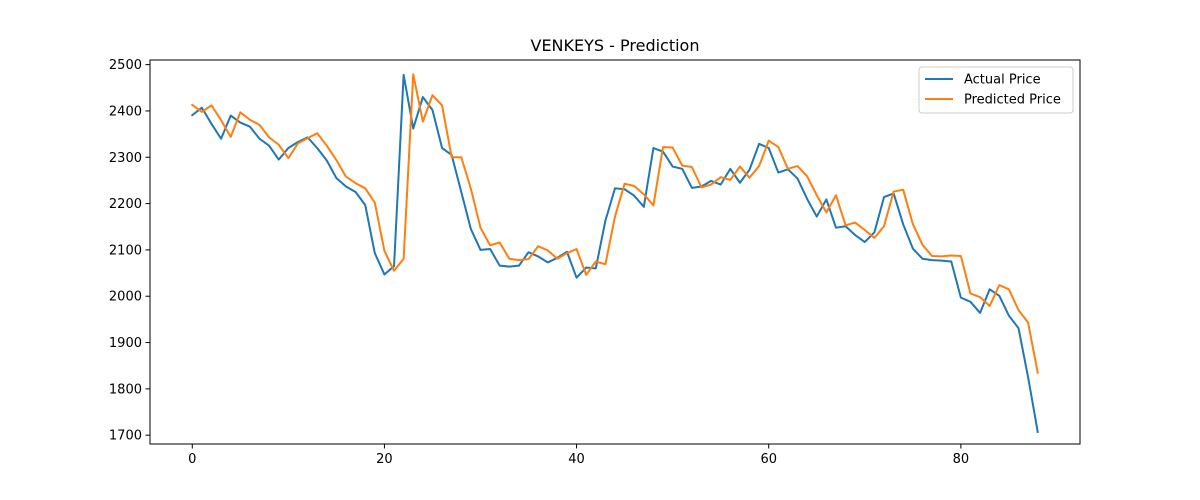  I want to click on legend: Actual Price Predicted Price, so click(996, 90).